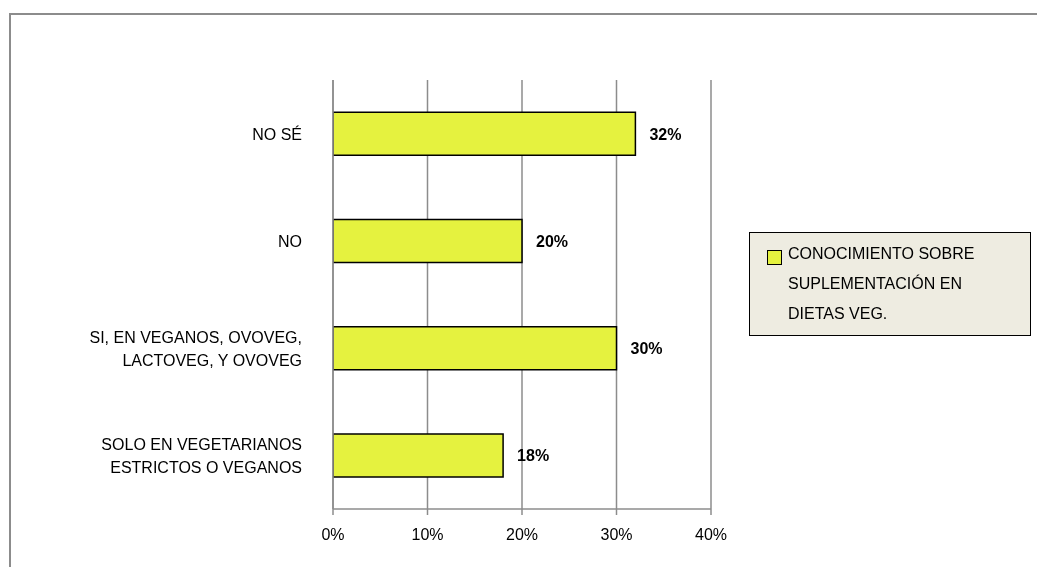  I want to click on x-tick-label: 10%, so click(427, 535).